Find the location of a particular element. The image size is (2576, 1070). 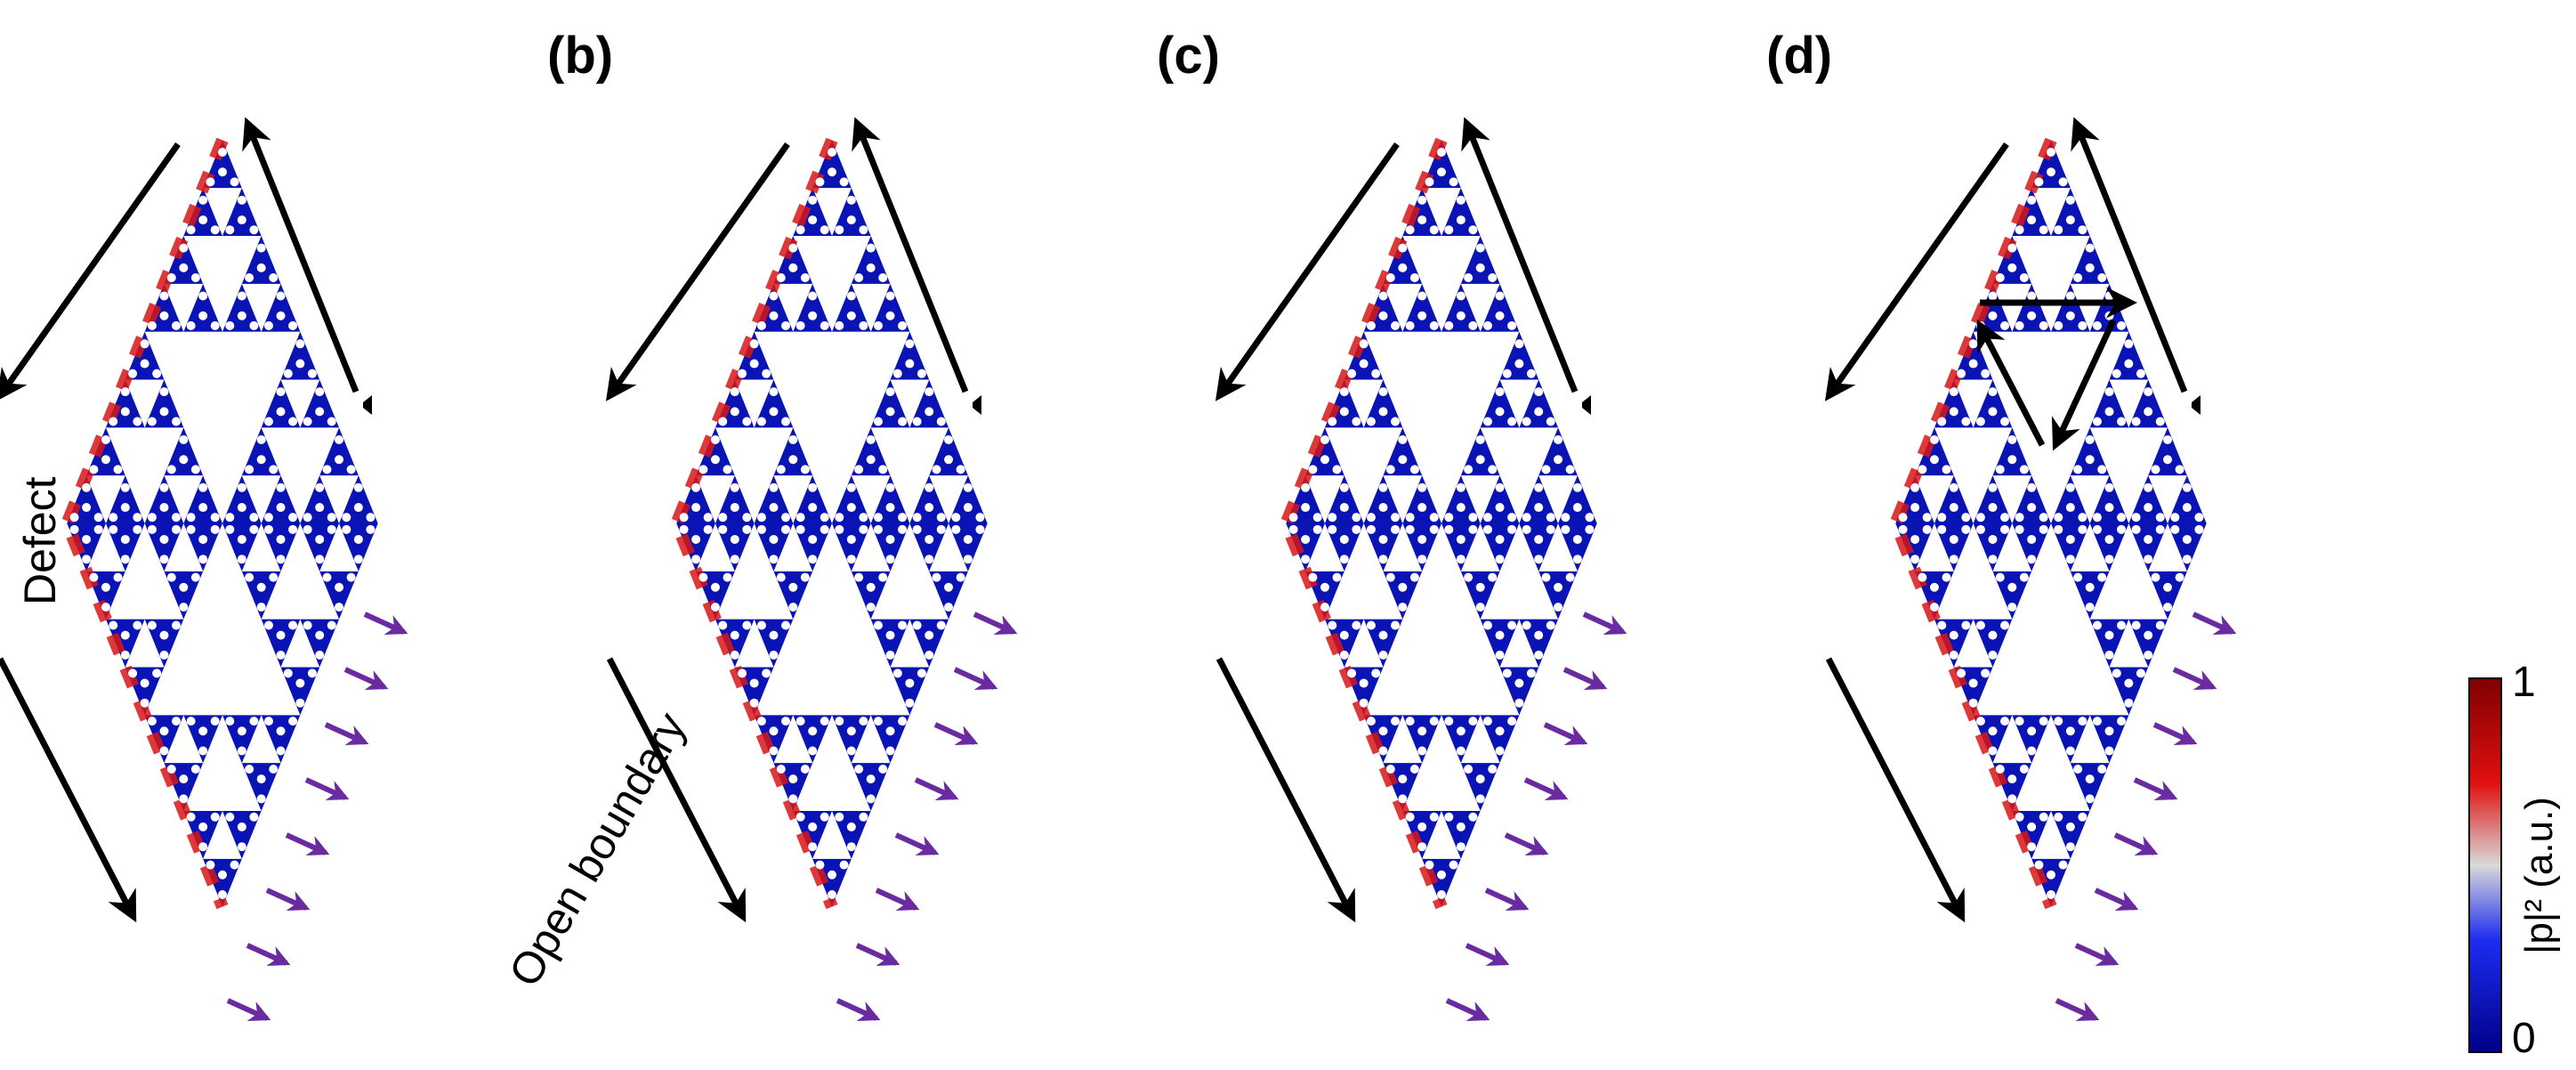

flow-arrows is located at coordinates (179, 520).